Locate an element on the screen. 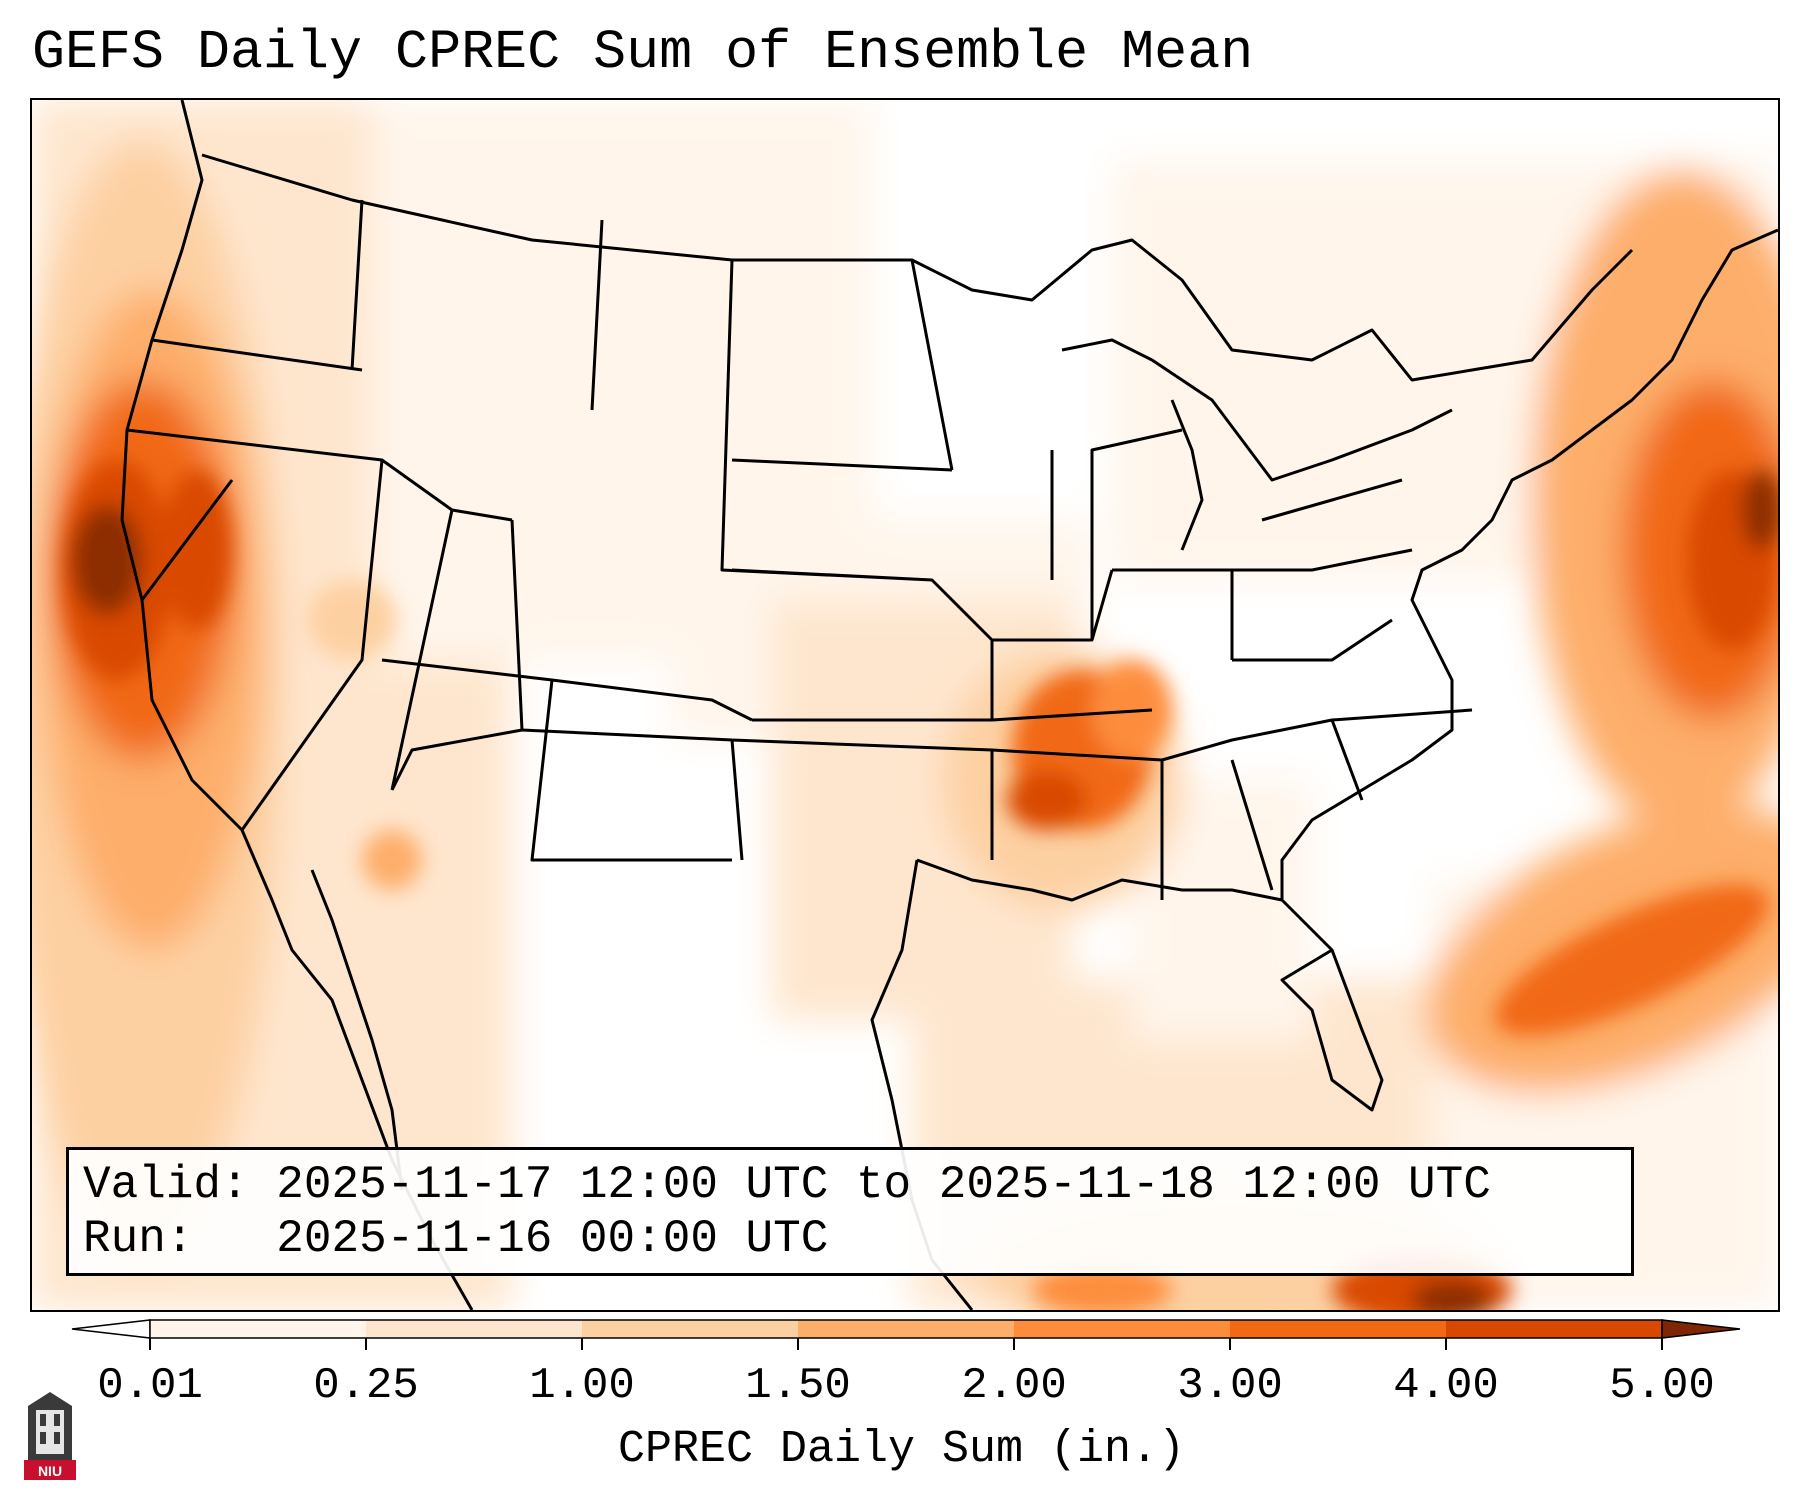 Image resolution: width=1803 pixels, height=1500 pixels. colorbar-tick-label: 4.00 is located at coordinates (1446, 1386).